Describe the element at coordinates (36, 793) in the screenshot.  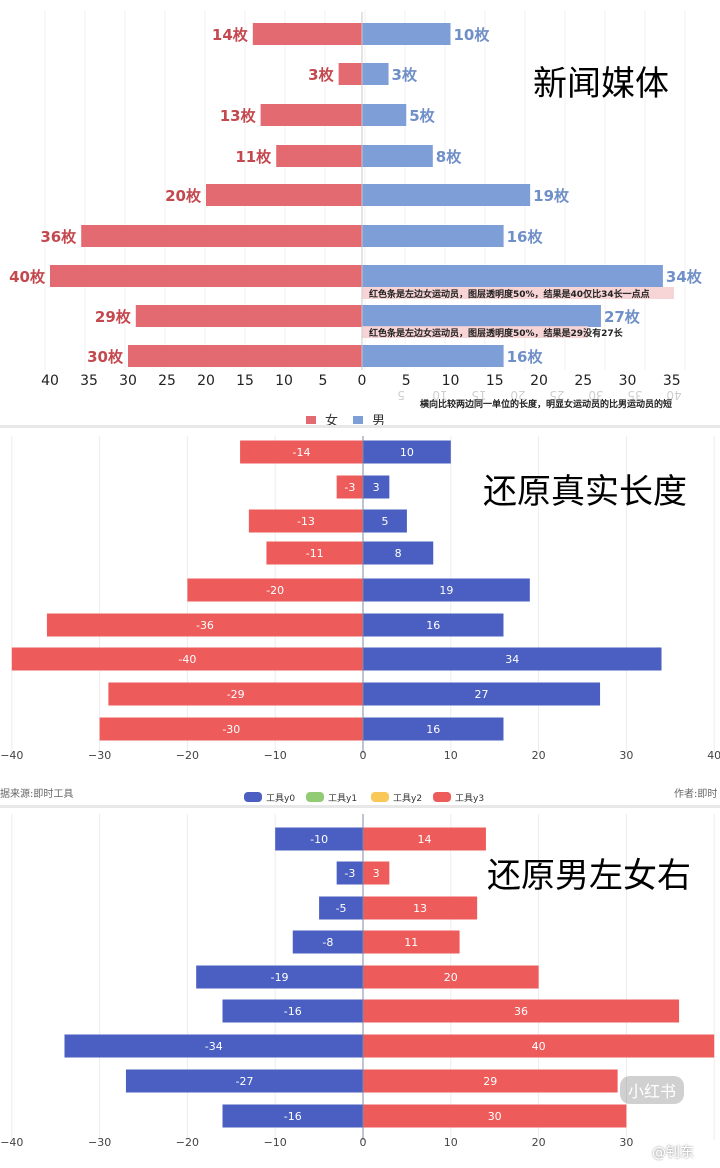
I see `footer-source: 据来源:即时工具` at that location.